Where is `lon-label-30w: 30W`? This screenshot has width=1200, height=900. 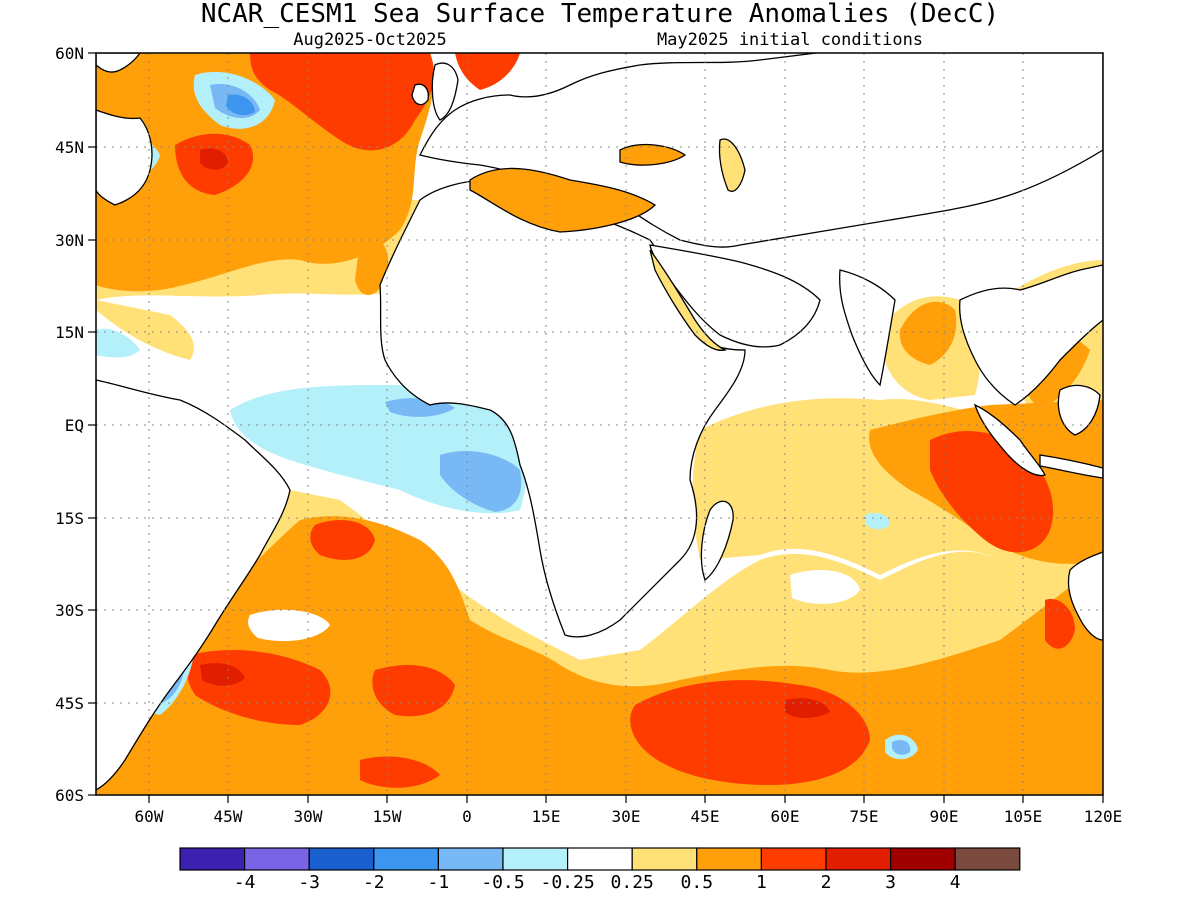 lon-label-30w: 30W is located at coordinates (308, 816).